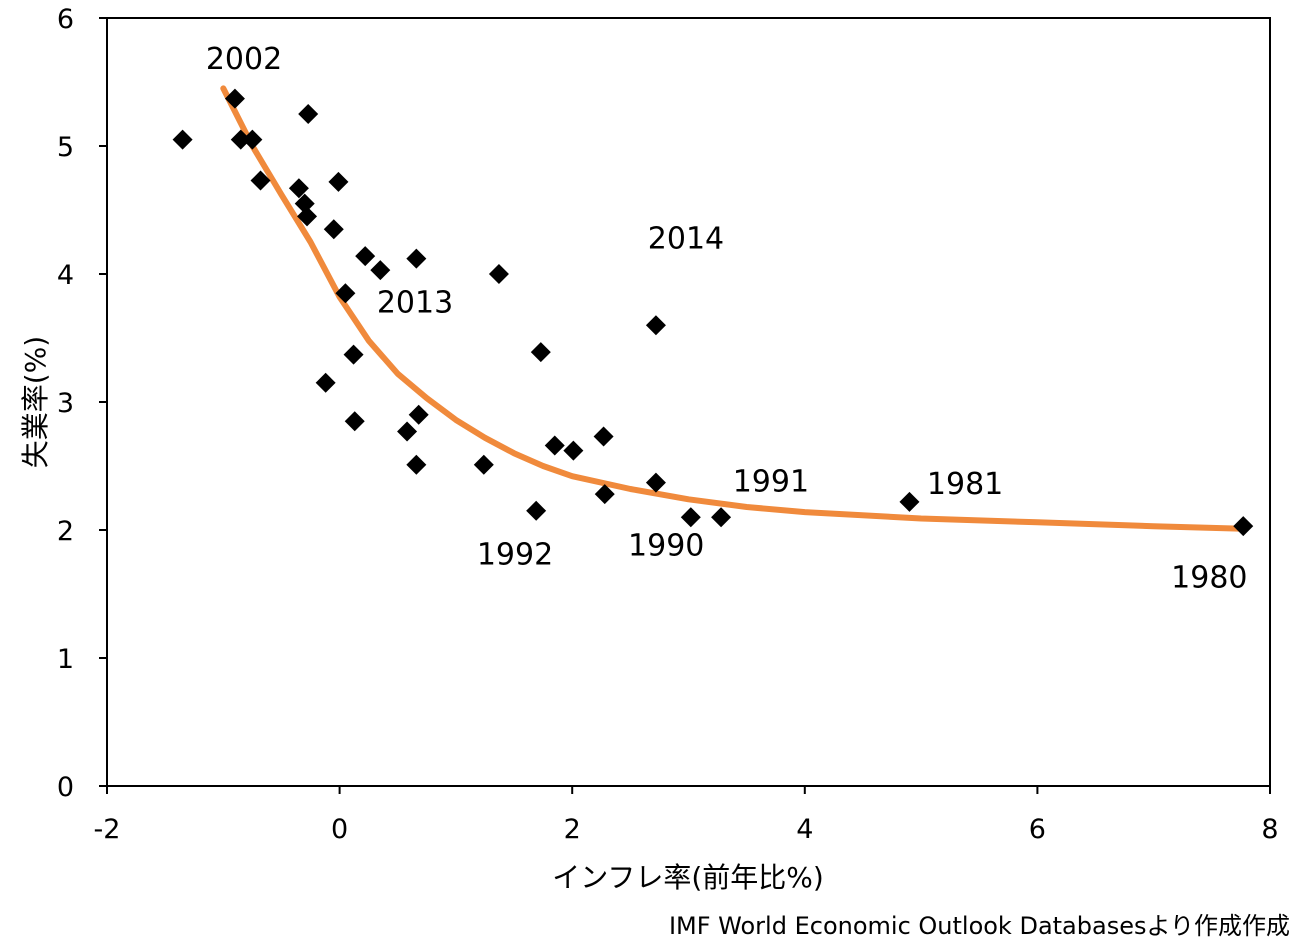 This screenshot has width=1300, height=949. I want to click on x-tick-label: 8, so click(1269, 829).